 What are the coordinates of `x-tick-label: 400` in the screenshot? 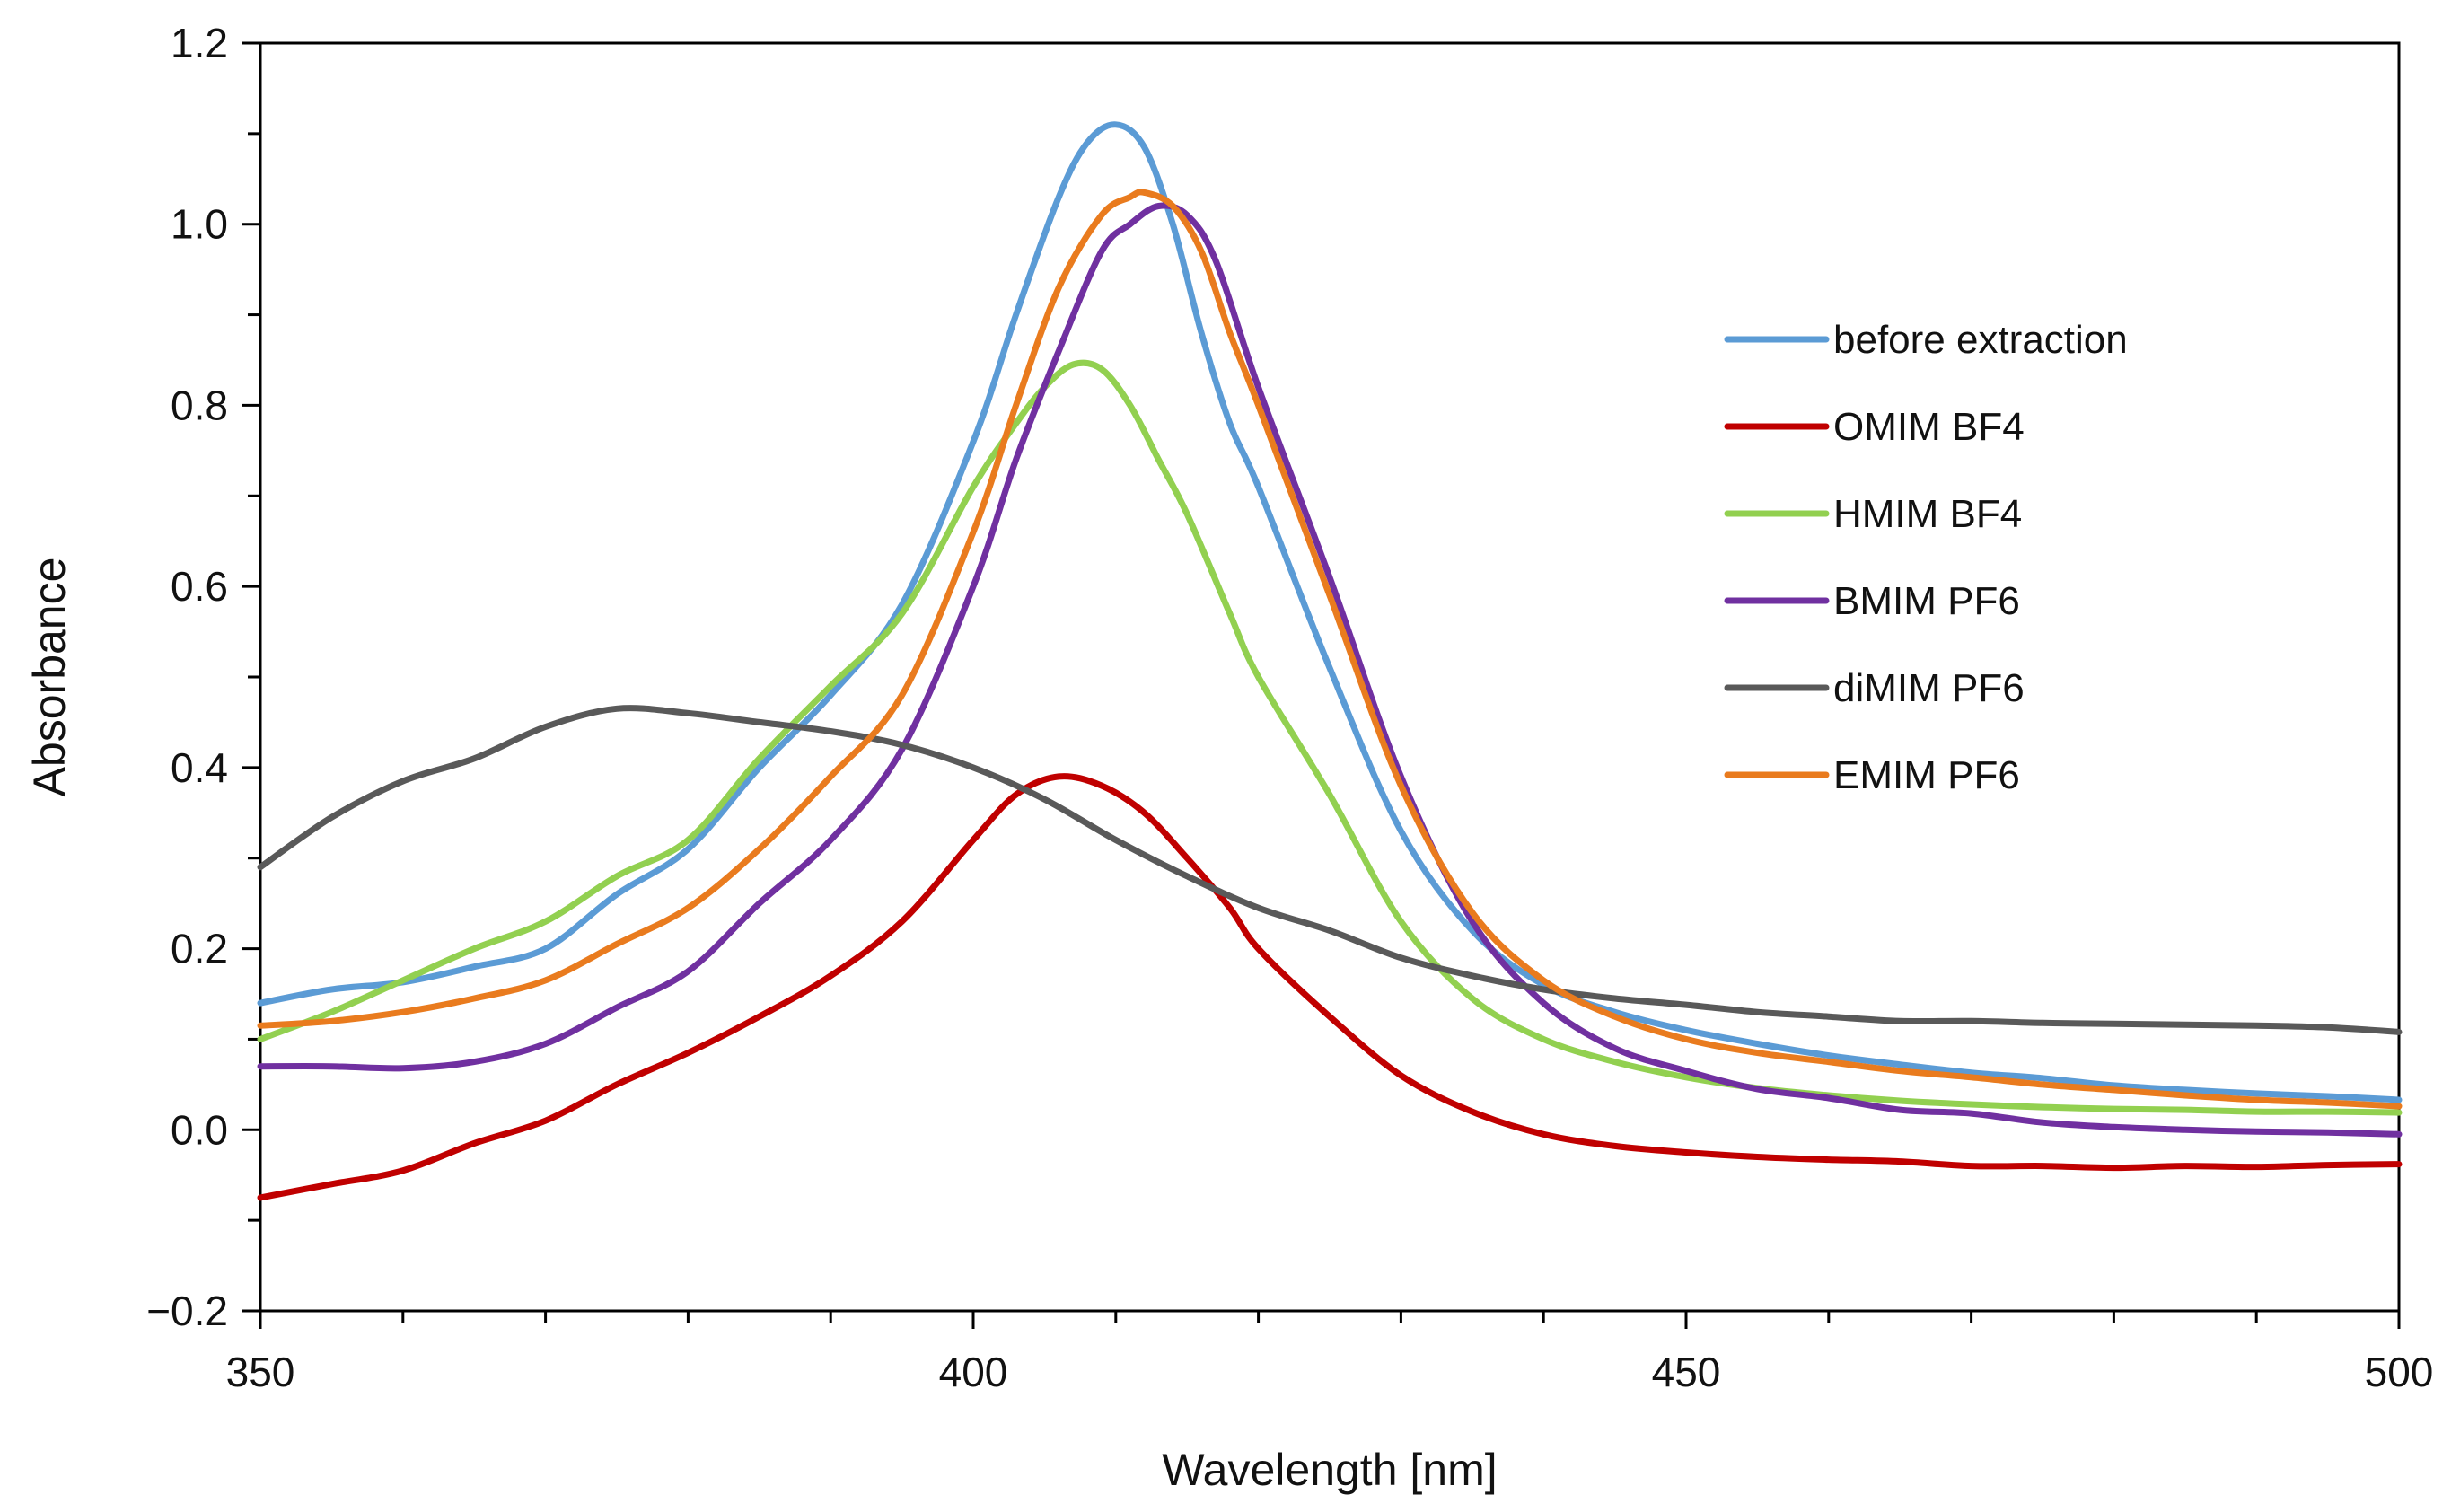 It's located at (973, 1372).